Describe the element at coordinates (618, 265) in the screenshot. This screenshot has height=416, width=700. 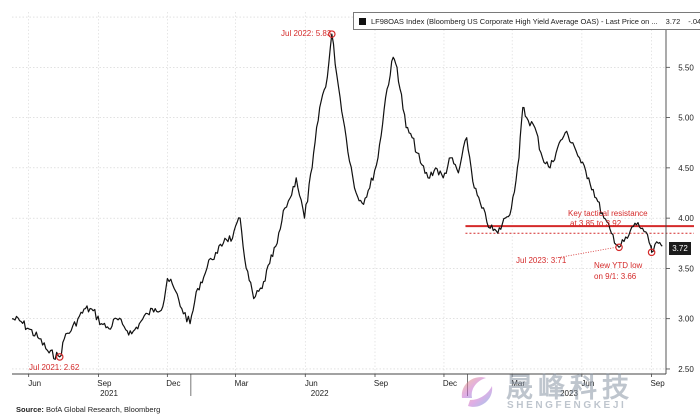
I see `annotation-ytd-low-line1: New YTD low` at that location.